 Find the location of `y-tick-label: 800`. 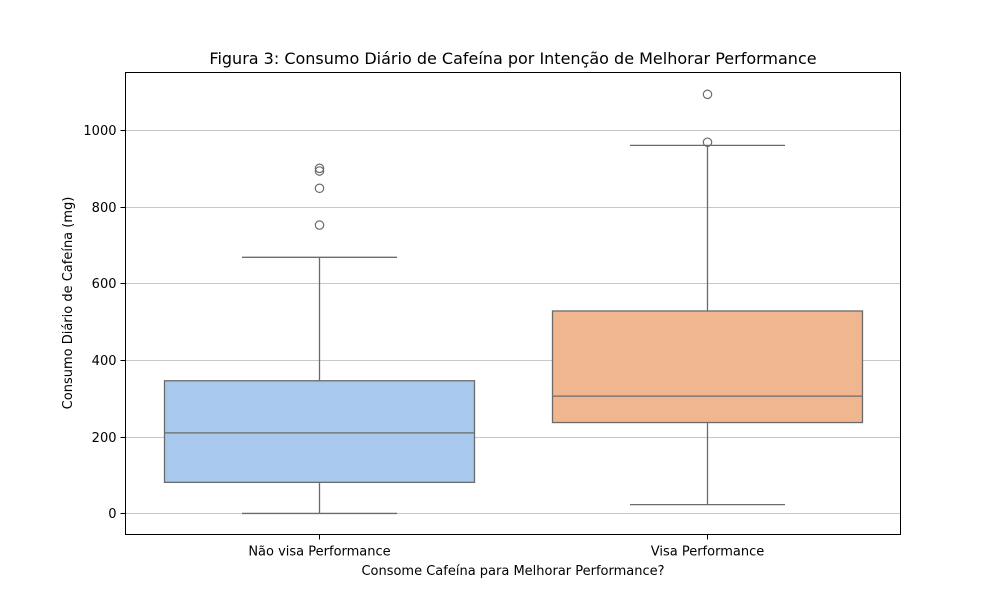

y-tick-label: 800 is located at coordinates (104, 208).